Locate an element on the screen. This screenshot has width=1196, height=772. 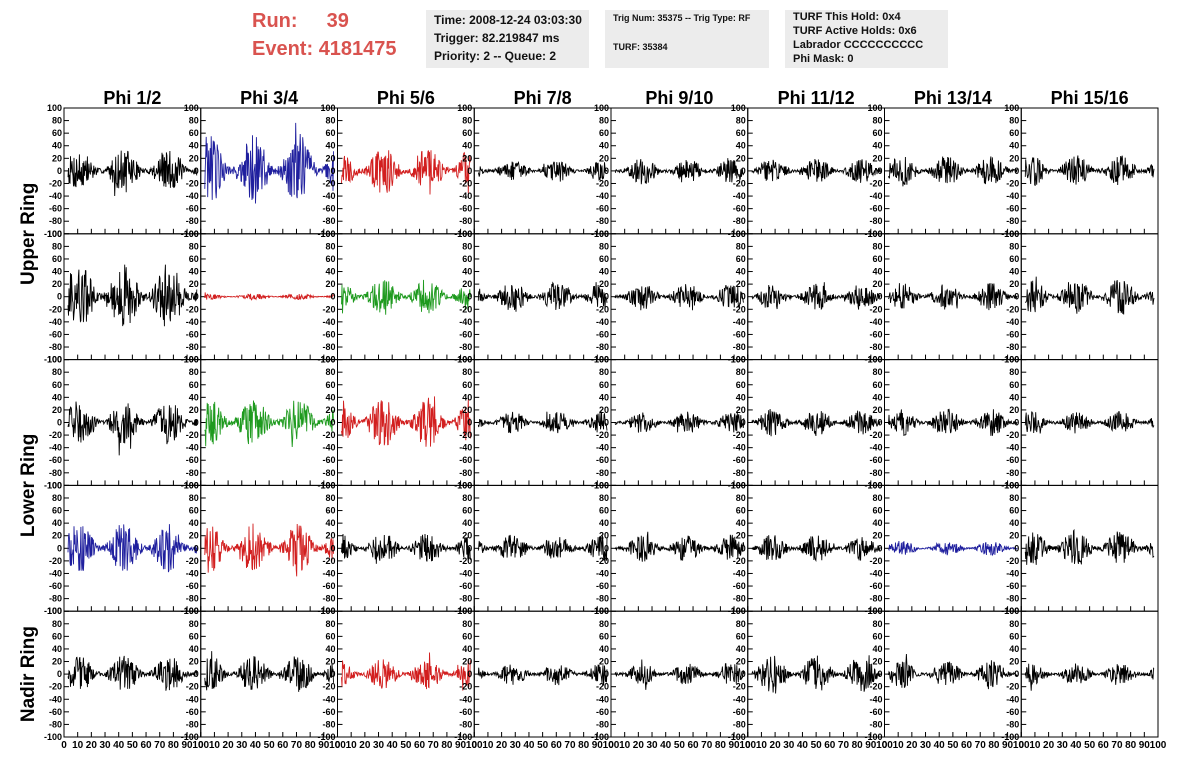
x-tick-label: 100 is located at coordinates (337, 745).